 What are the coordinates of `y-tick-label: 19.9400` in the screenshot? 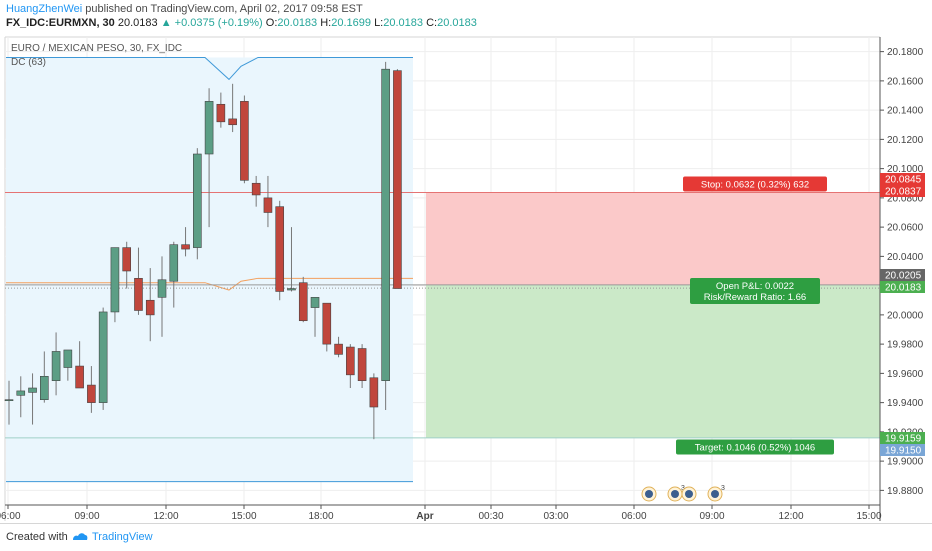 It's located at (905, 403).